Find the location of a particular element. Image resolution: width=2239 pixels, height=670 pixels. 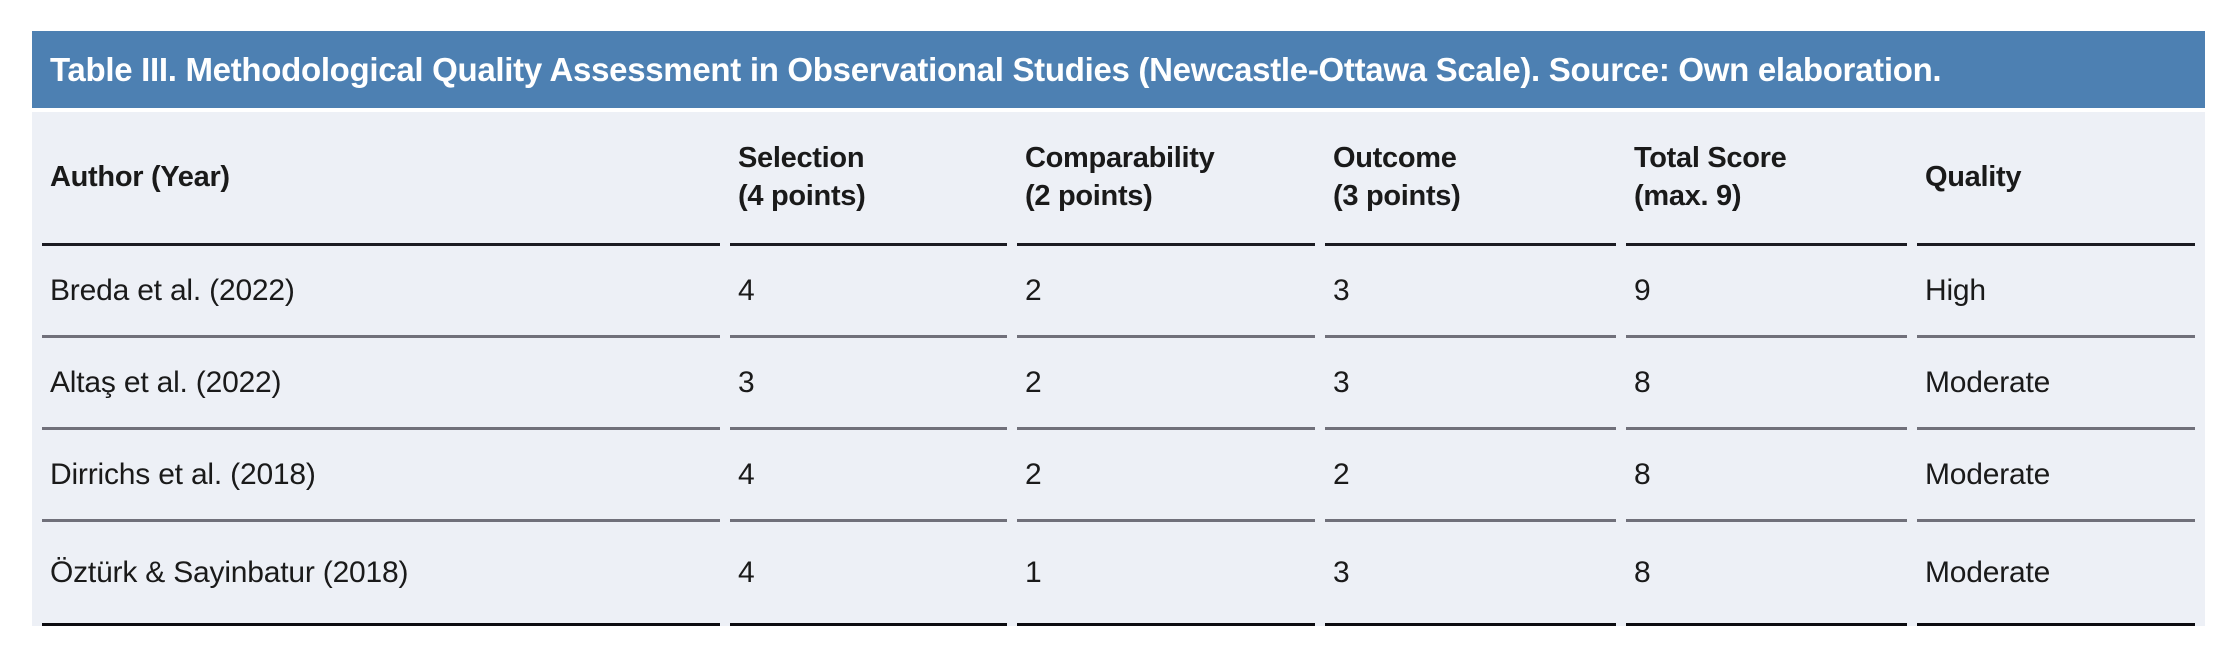

table-row: Dirrichs et al. (2018) 4 2 2 8 Moderate is located at coordinates (1118, 476).